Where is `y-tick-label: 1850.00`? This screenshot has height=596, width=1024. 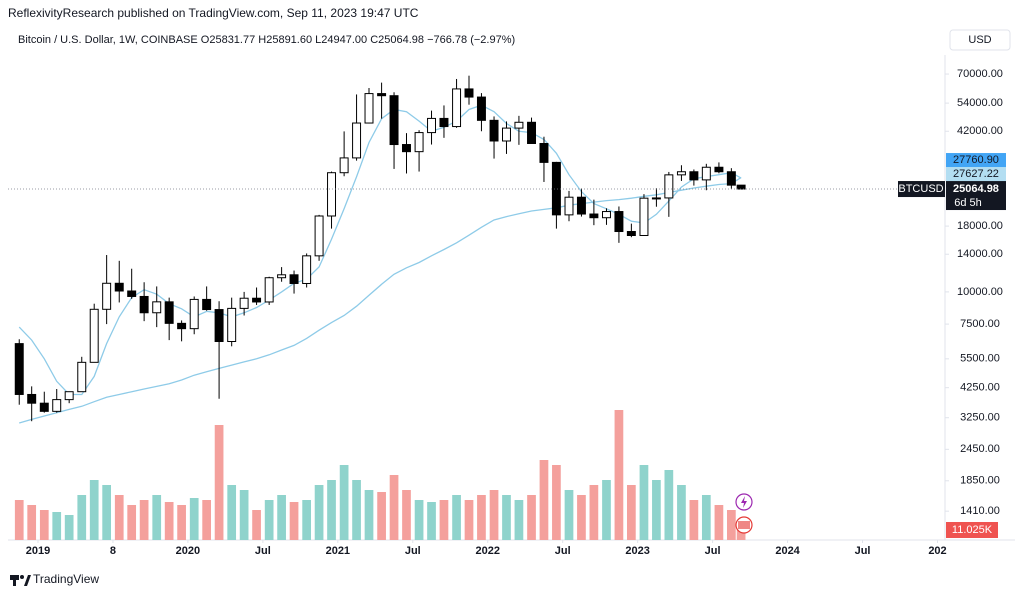 y-tick-label: 1850.00 is located at coordinates (980, 481).